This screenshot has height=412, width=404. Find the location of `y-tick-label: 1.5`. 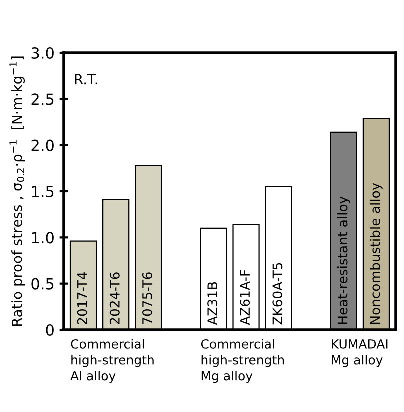

y-tick-label: 1.5 is located at coordinates (43, 192).